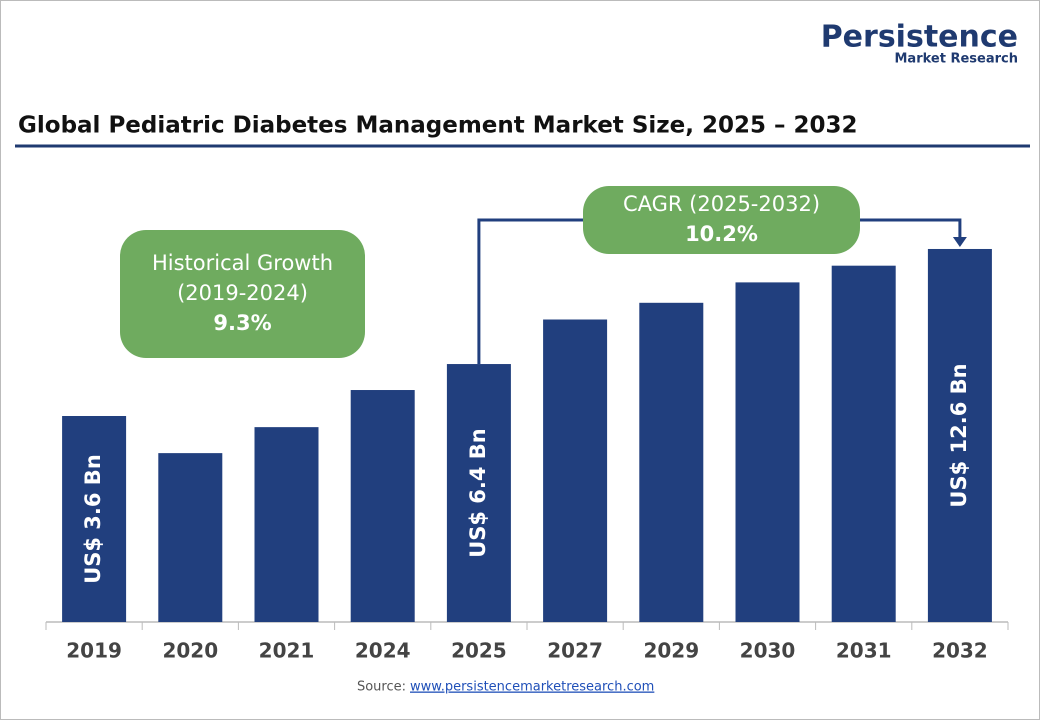  I want to click on x-tick-label: 2025, so click(479, 651).